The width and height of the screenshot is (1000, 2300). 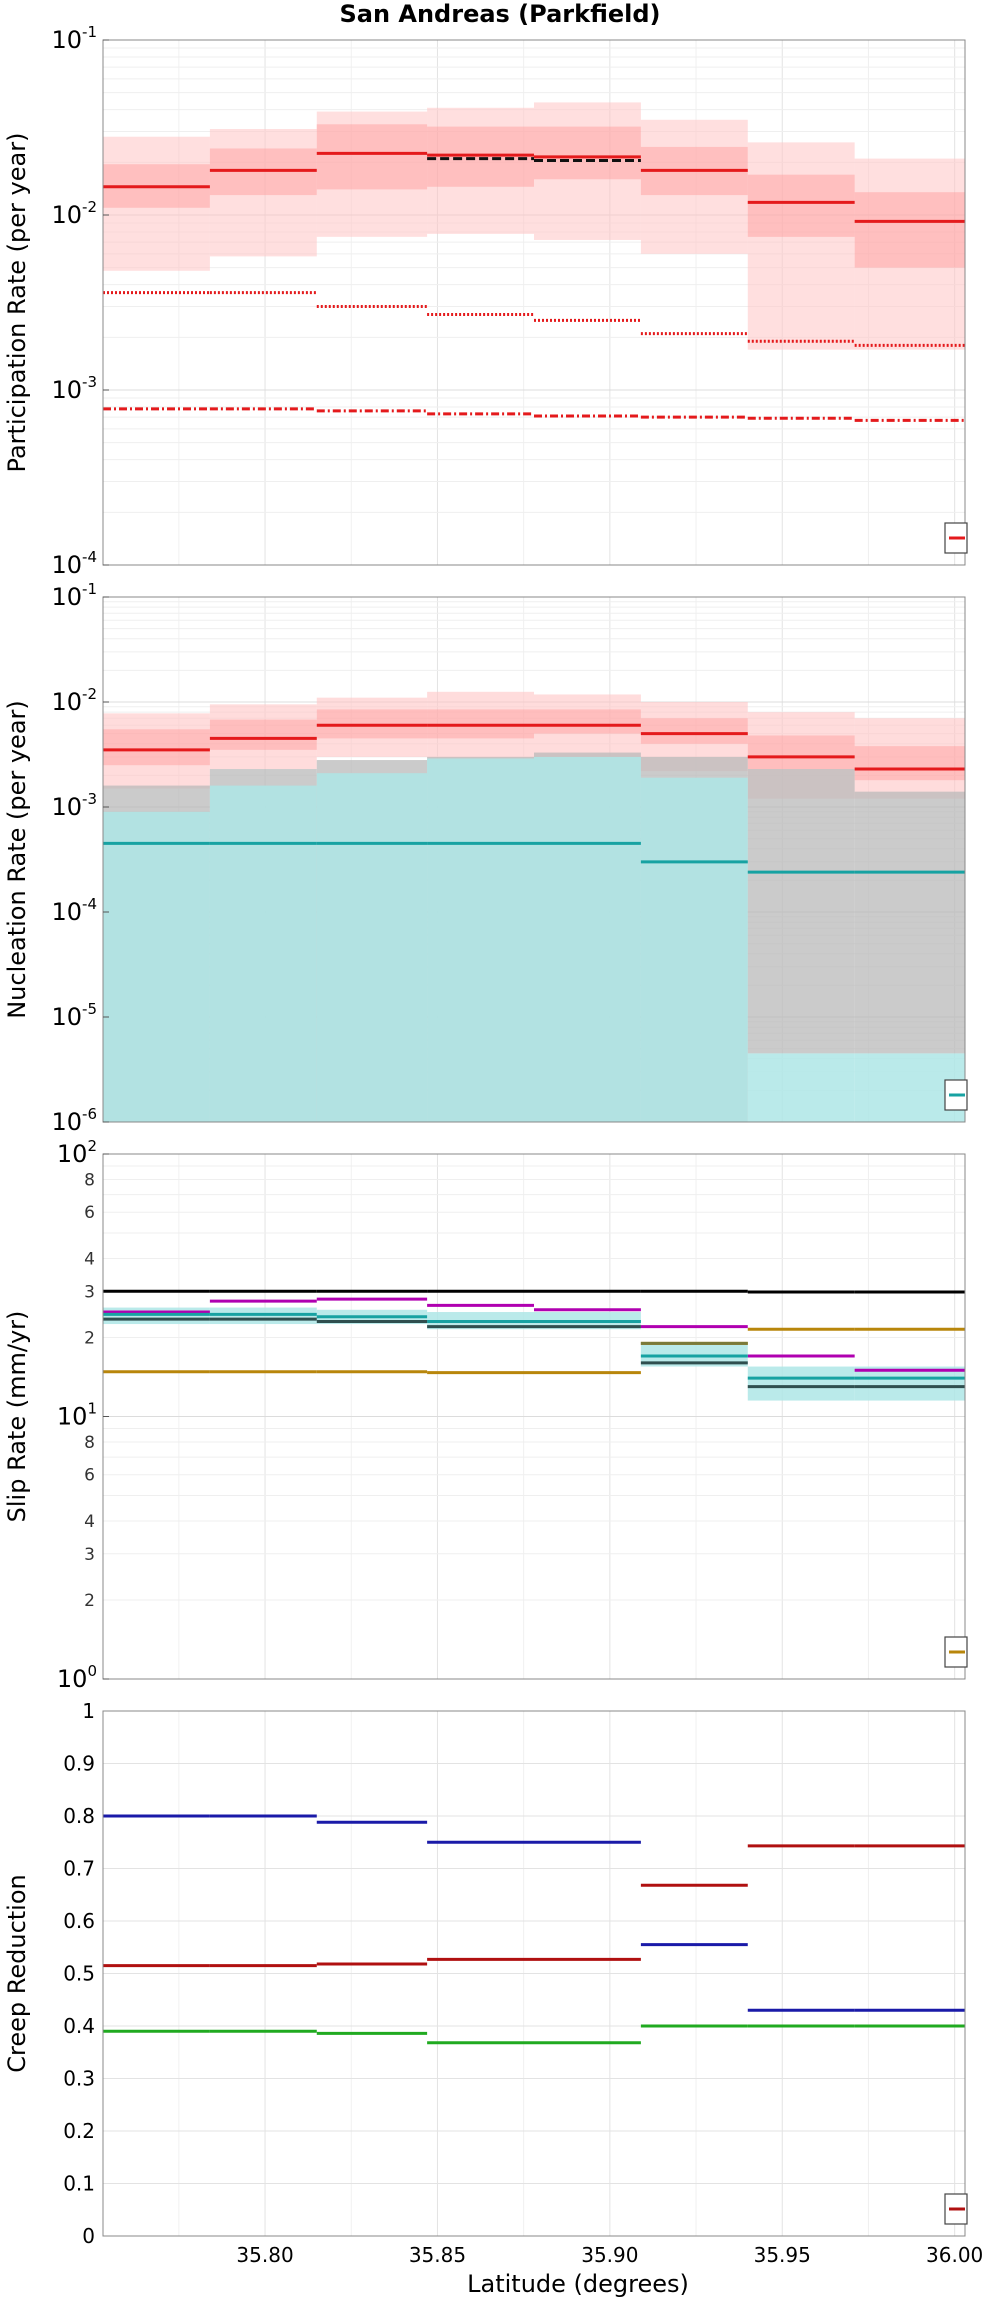 I want to click on y-tick-labels: 10⁻⁶ 10⁻⁵ 10⁻⁴ 10⁻³ 10⁻² 10⁻¹, so click(x=80, y=858).